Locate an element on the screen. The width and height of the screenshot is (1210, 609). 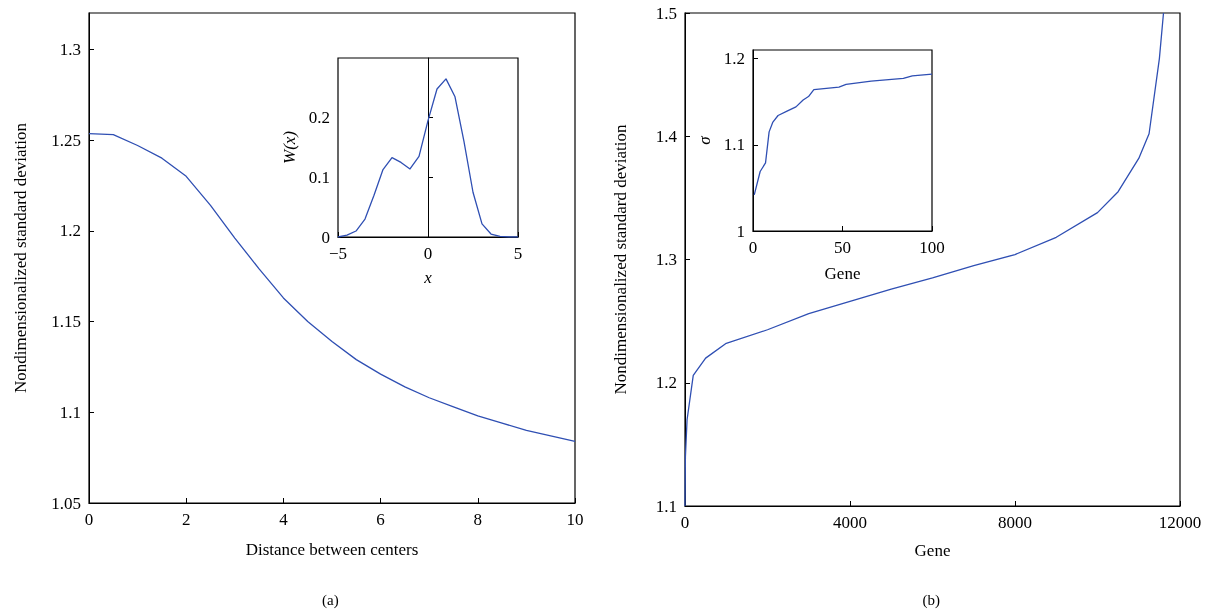
x-tick-label: 50 is located at coordinates (842, 247).